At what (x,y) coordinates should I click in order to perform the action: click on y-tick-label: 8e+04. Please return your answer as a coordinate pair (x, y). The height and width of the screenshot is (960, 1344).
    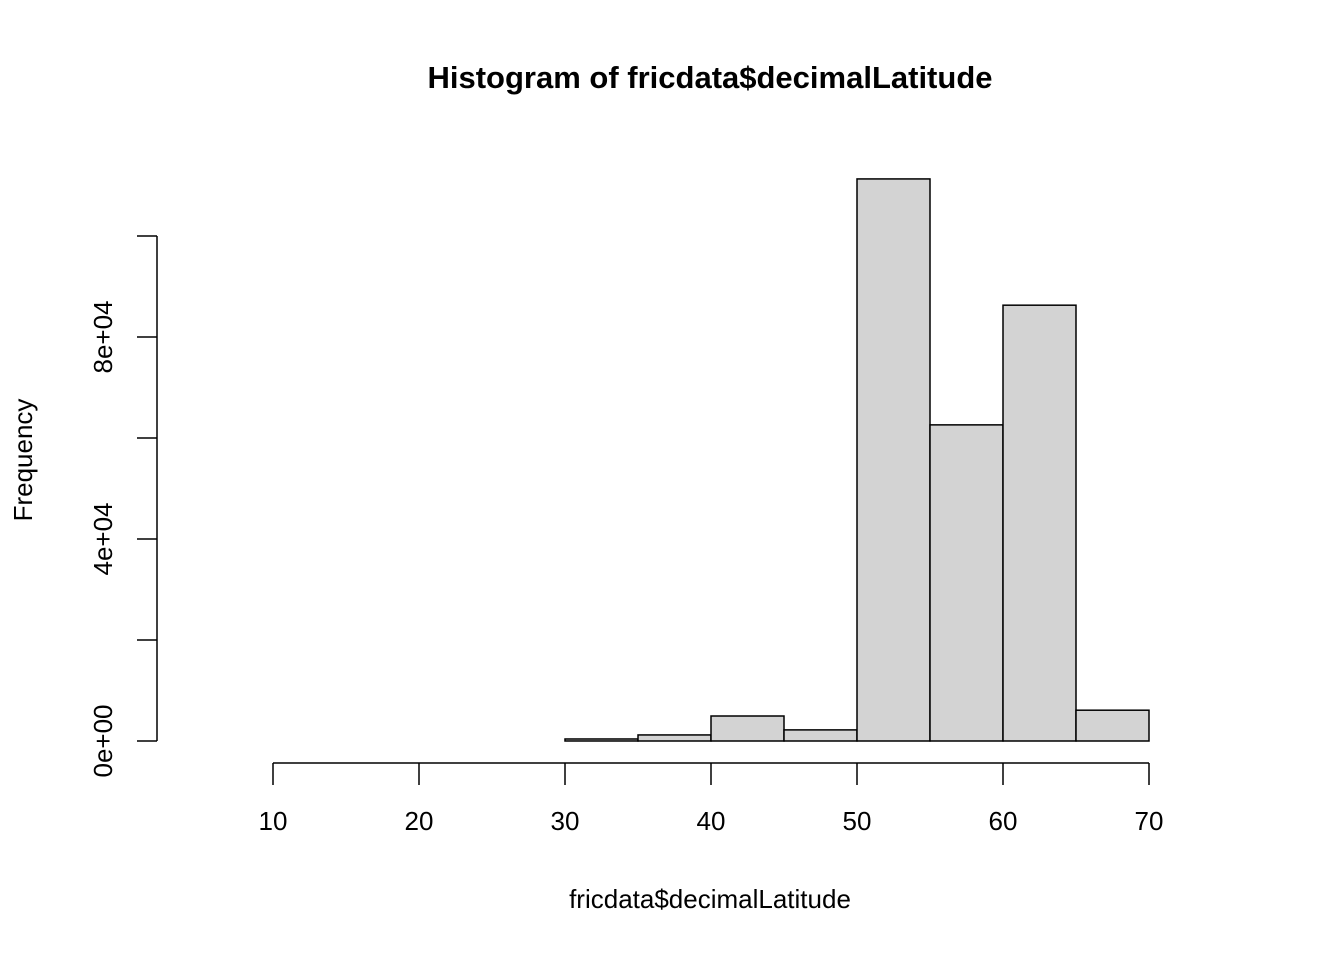
    Looking at the image, I should click on (103, 336).